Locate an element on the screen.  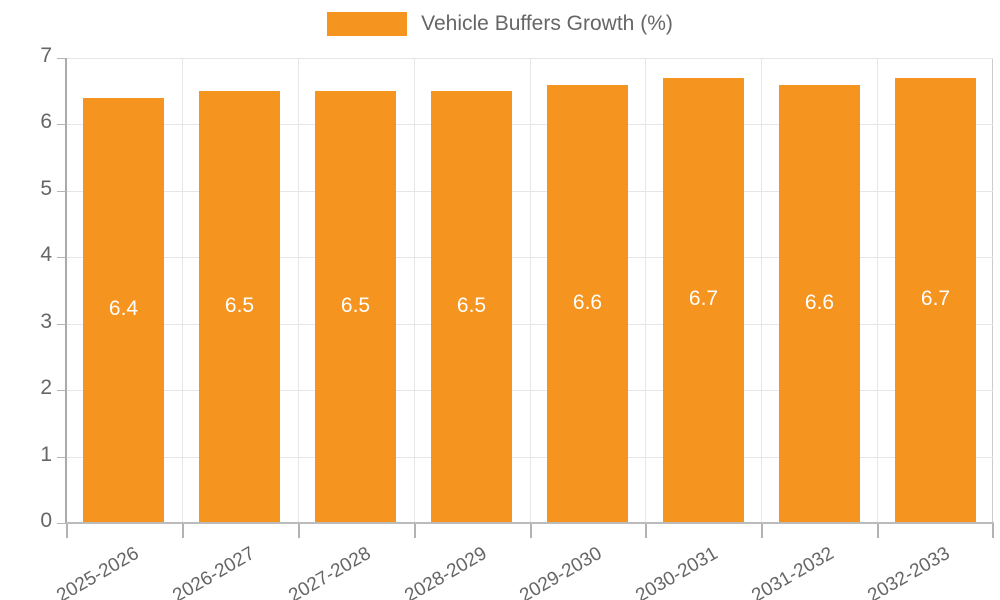
bar-2027-2028 is located at coordinates (355, 307).